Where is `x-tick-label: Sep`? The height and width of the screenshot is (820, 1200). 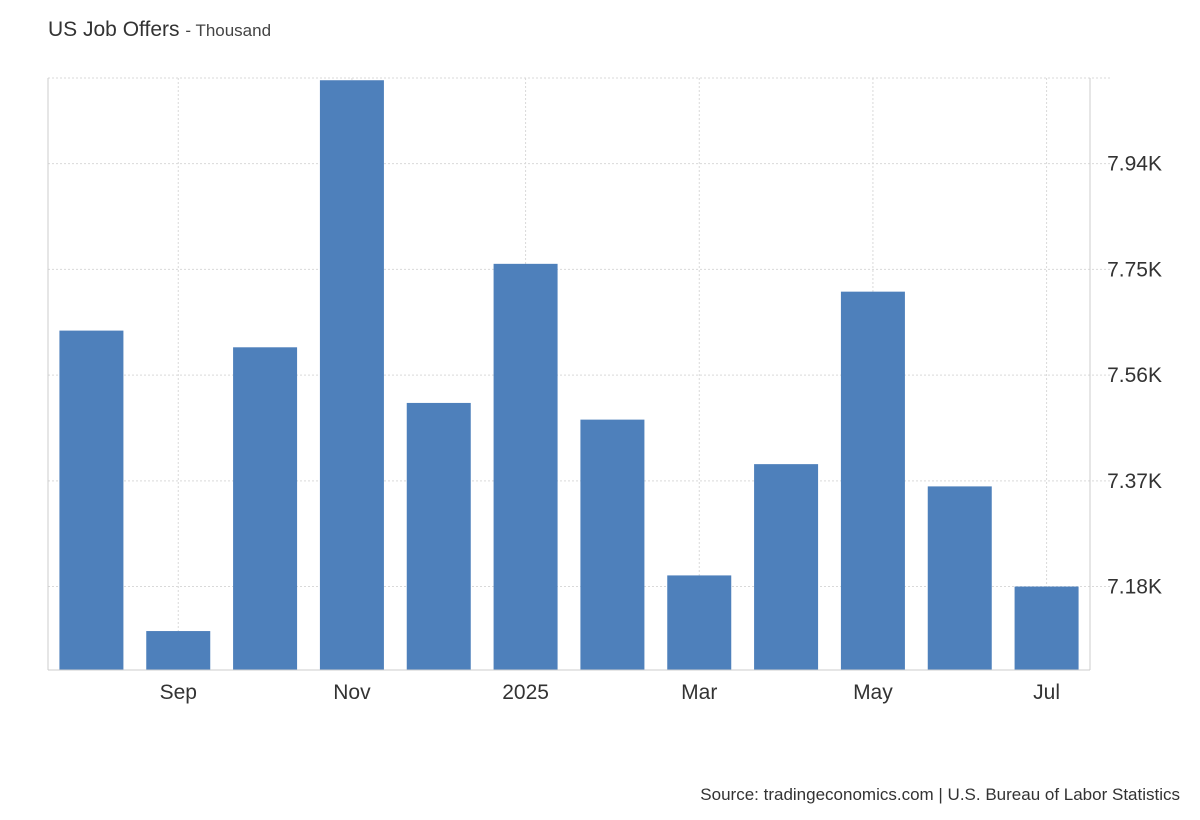 x-tick-label: Sep is located at coordinates (178, 692).